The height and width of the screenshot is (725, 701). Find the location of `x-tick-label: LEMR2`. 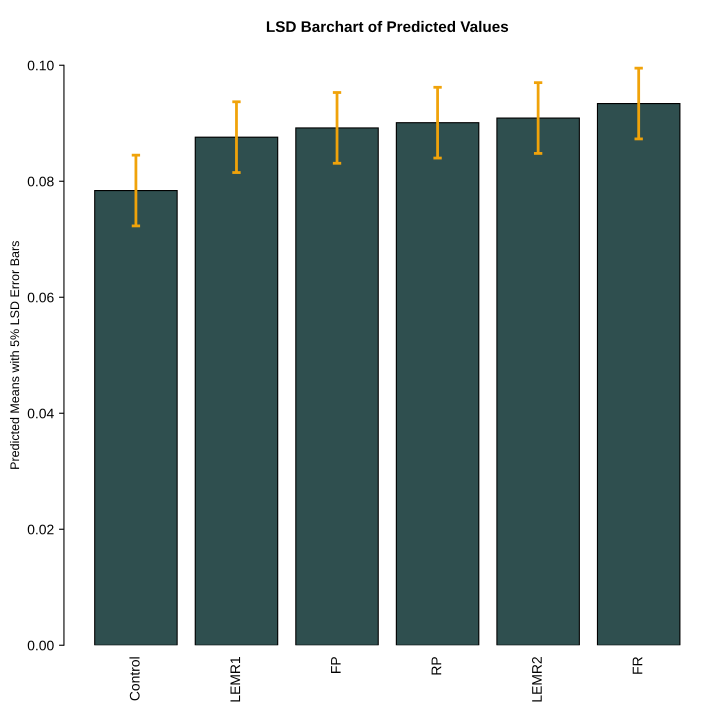

x-tick-label: LEMR2 is located at coordinates (537, 679).